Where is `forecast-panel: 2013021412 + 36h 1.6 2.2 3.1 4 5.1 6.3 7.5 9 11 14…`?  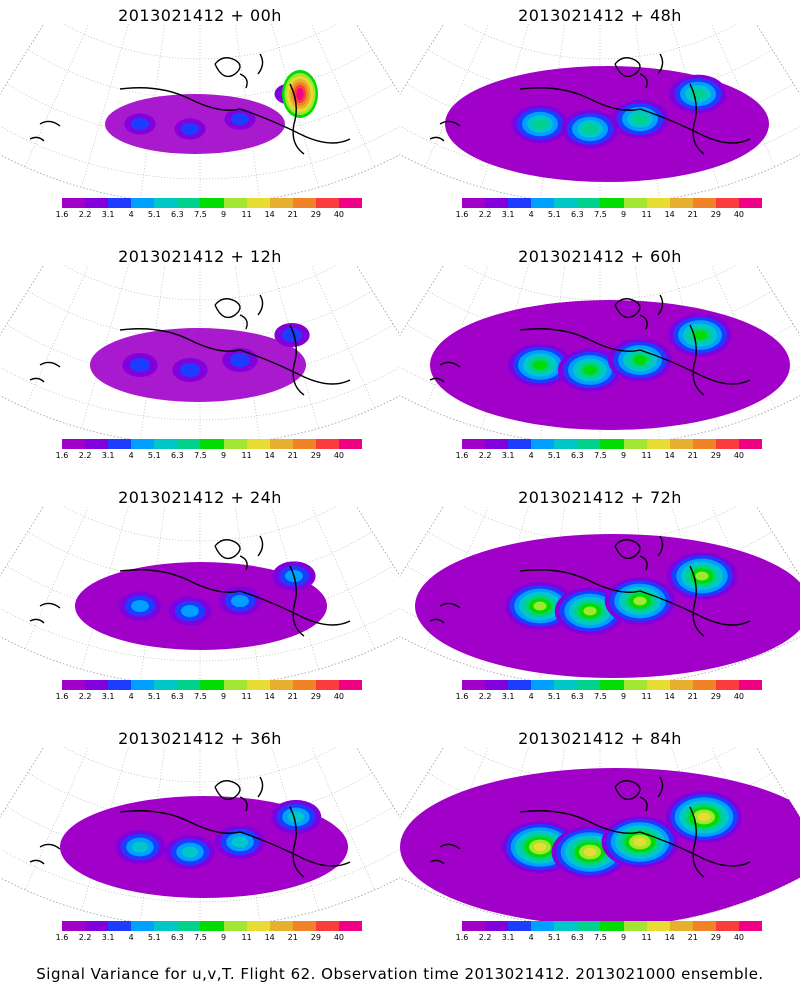
forecast-panel: 2013021412 + 36h 1.6 2.2 3.1 4 5.1 6.3 7.5 9 11 14… is located at coordinates (200, 843).